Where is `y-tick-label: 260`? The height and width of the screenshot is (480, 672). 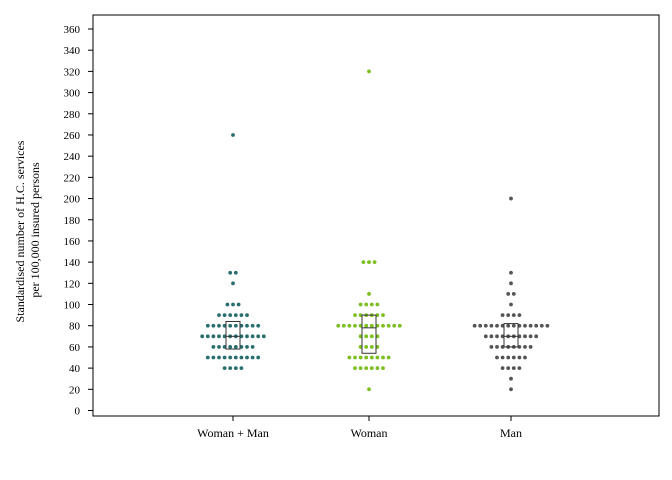 y-tick-label: 260 is located at coordinates (72, 136).